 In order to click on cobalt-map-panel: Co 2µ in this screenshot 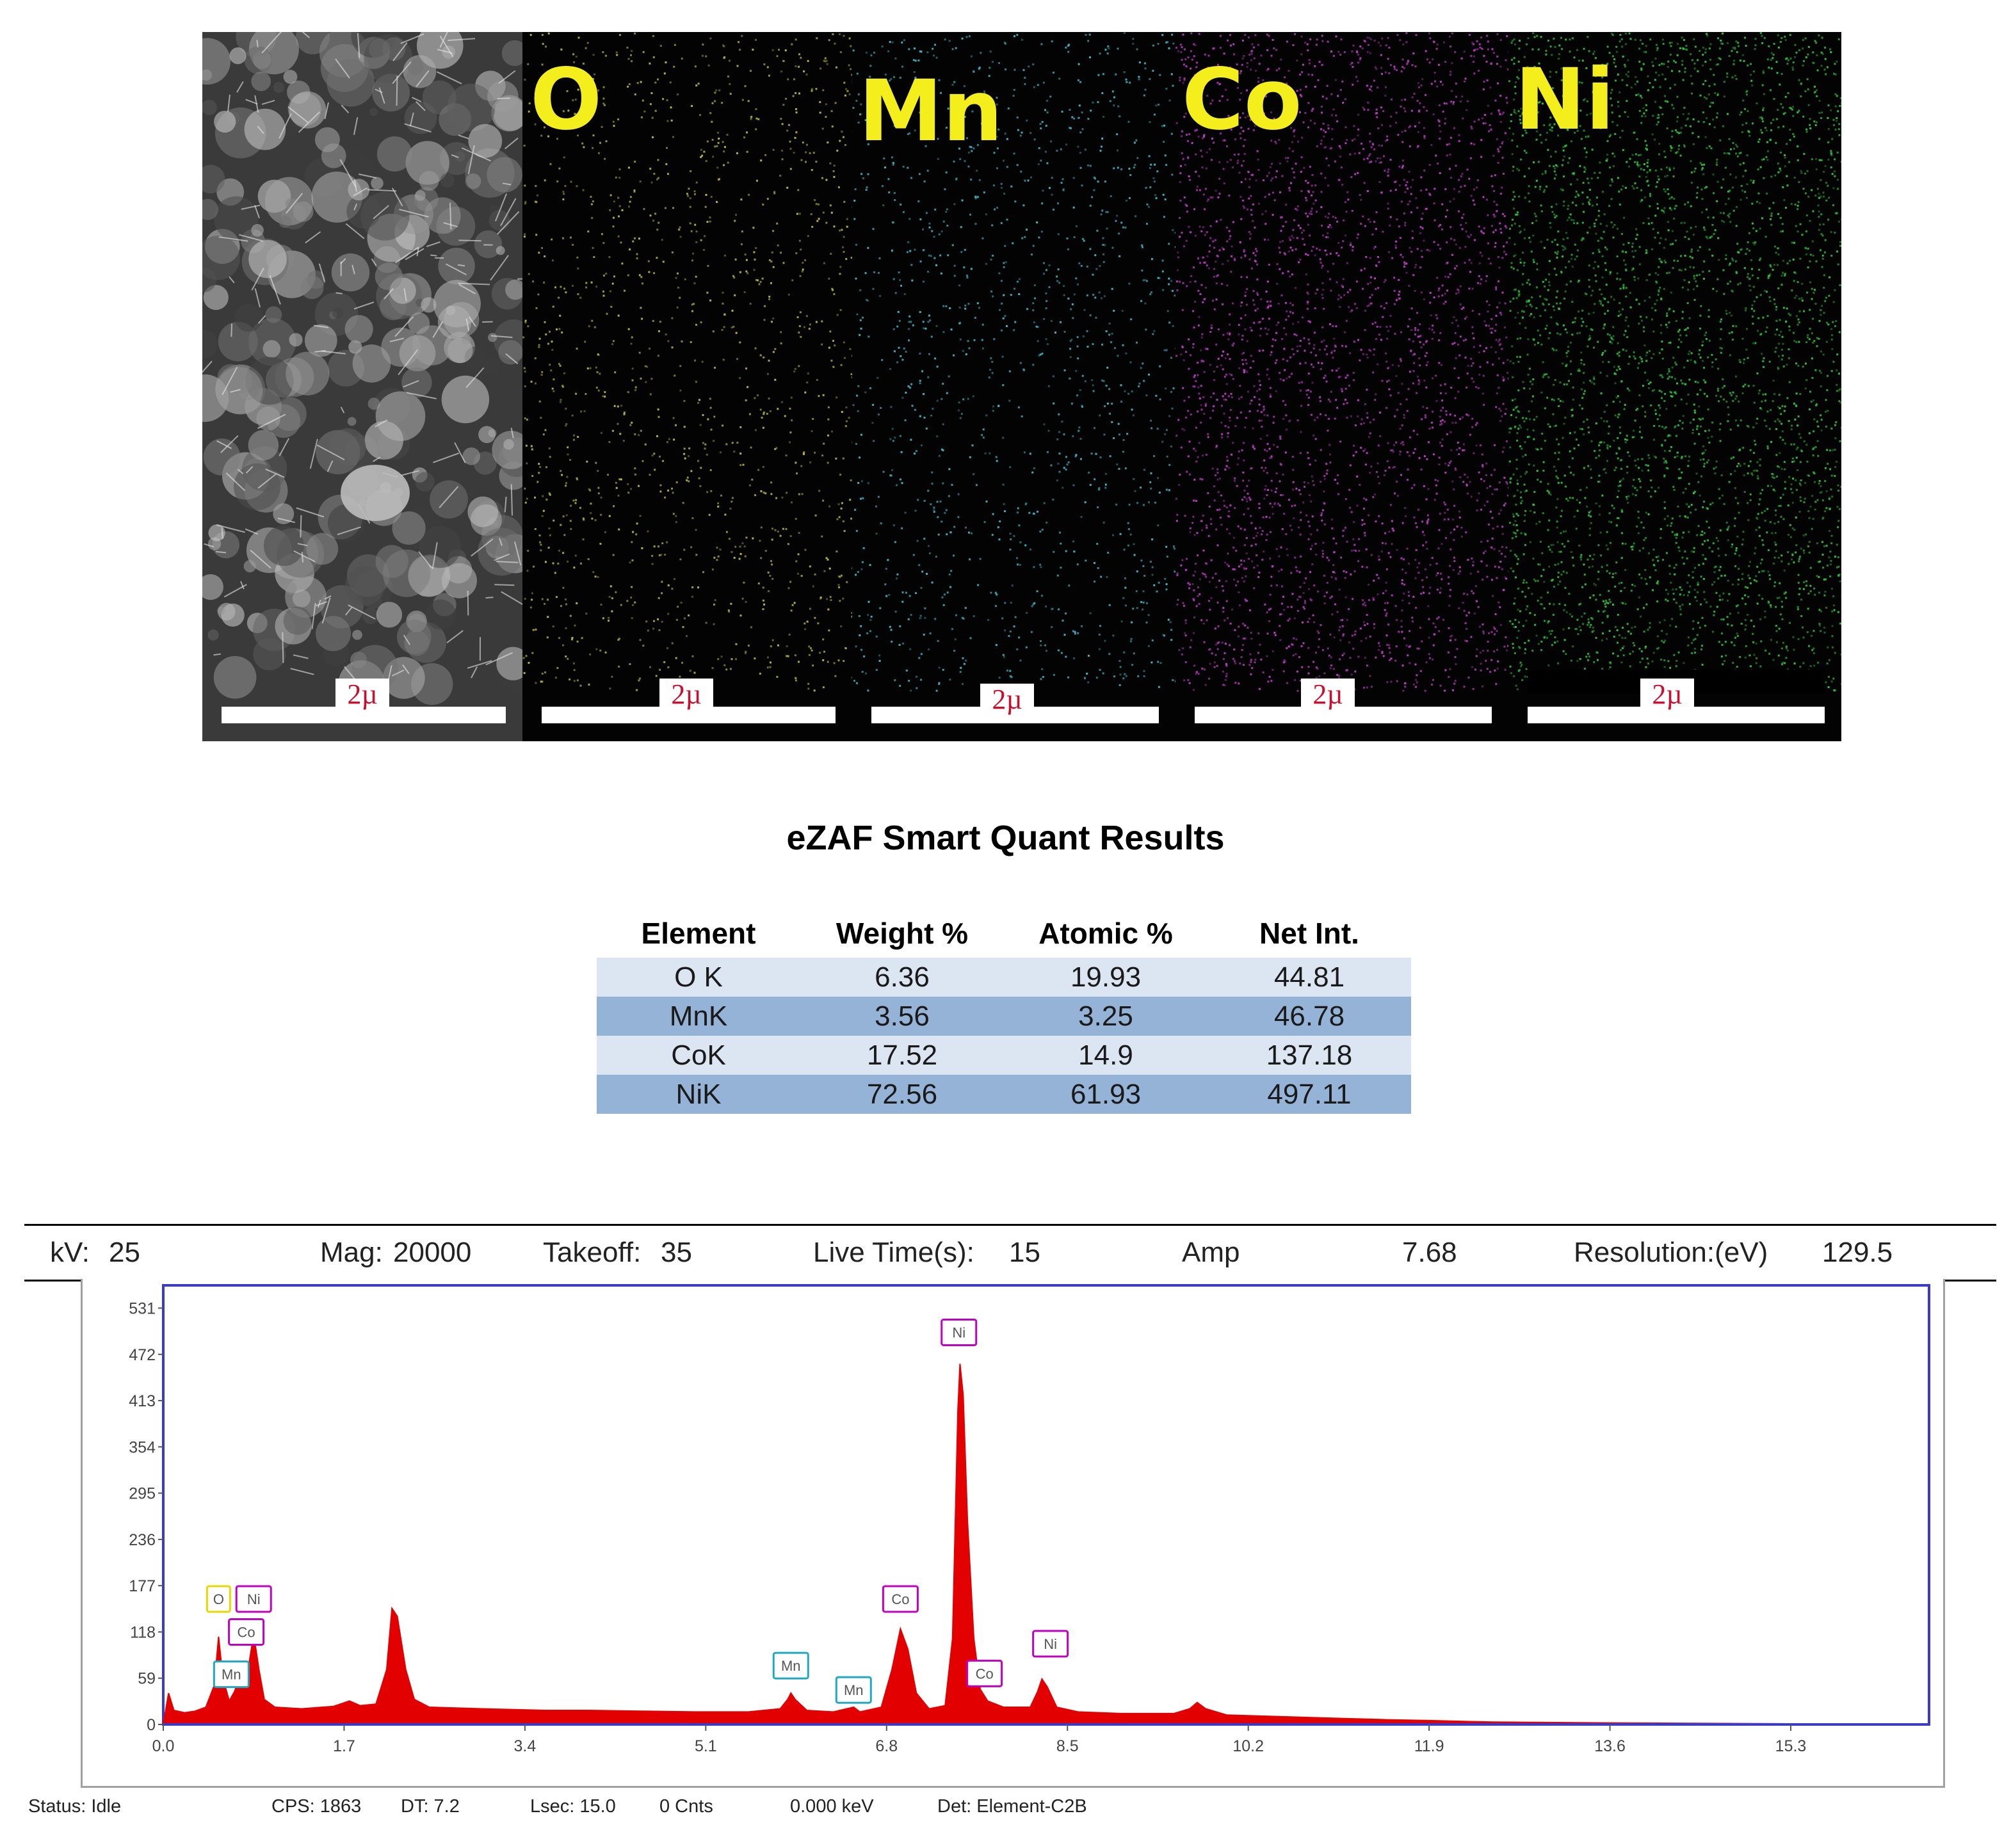, I will do `click(1341, 386)`.